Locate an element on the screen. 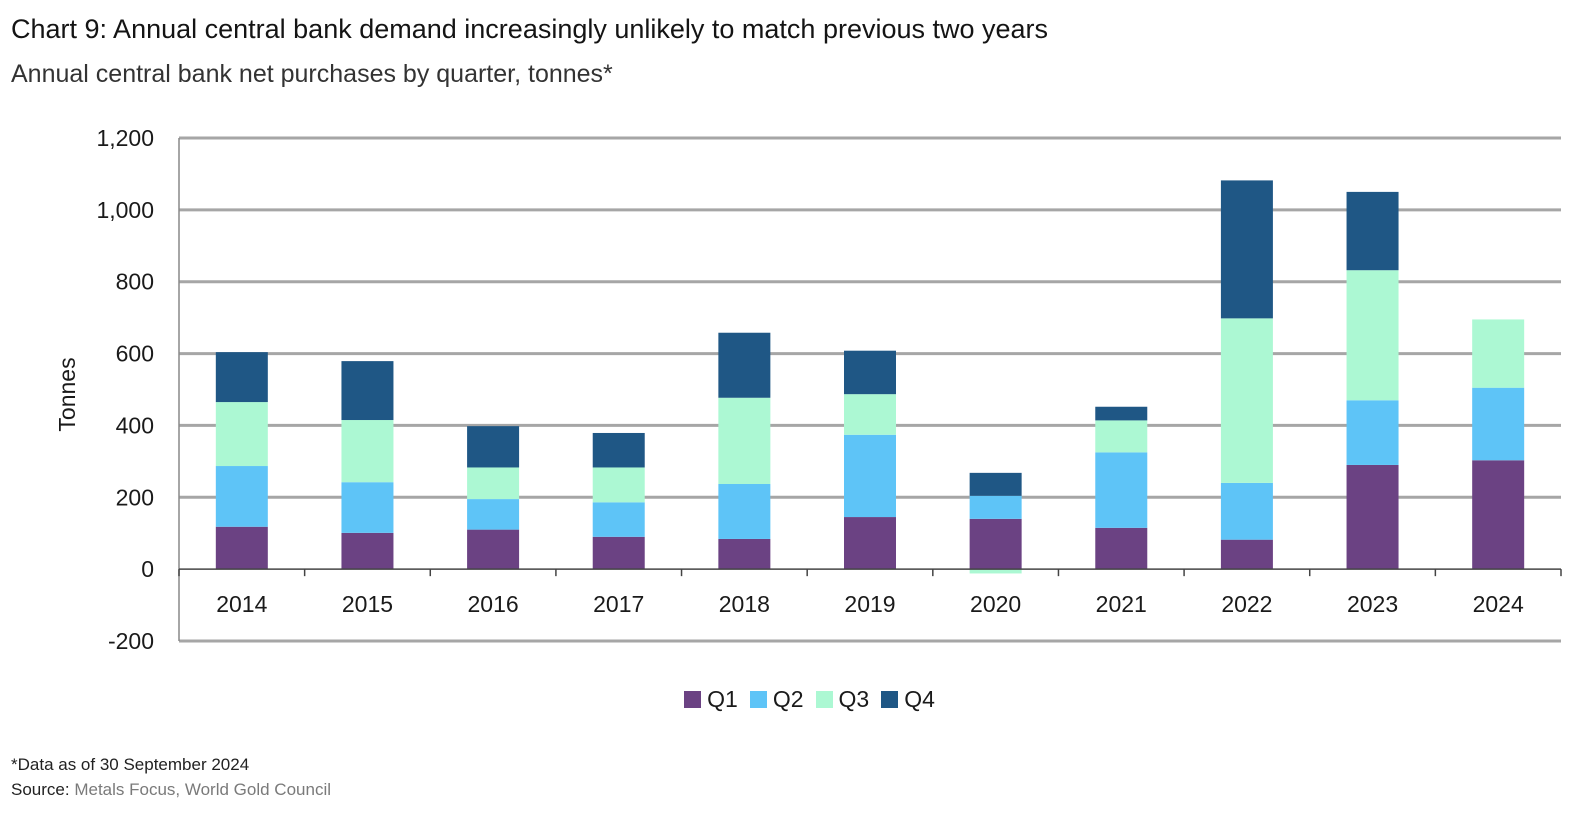 The image size is (1579, 824). bar-q4-2016 is located at coordinates (493, 447).